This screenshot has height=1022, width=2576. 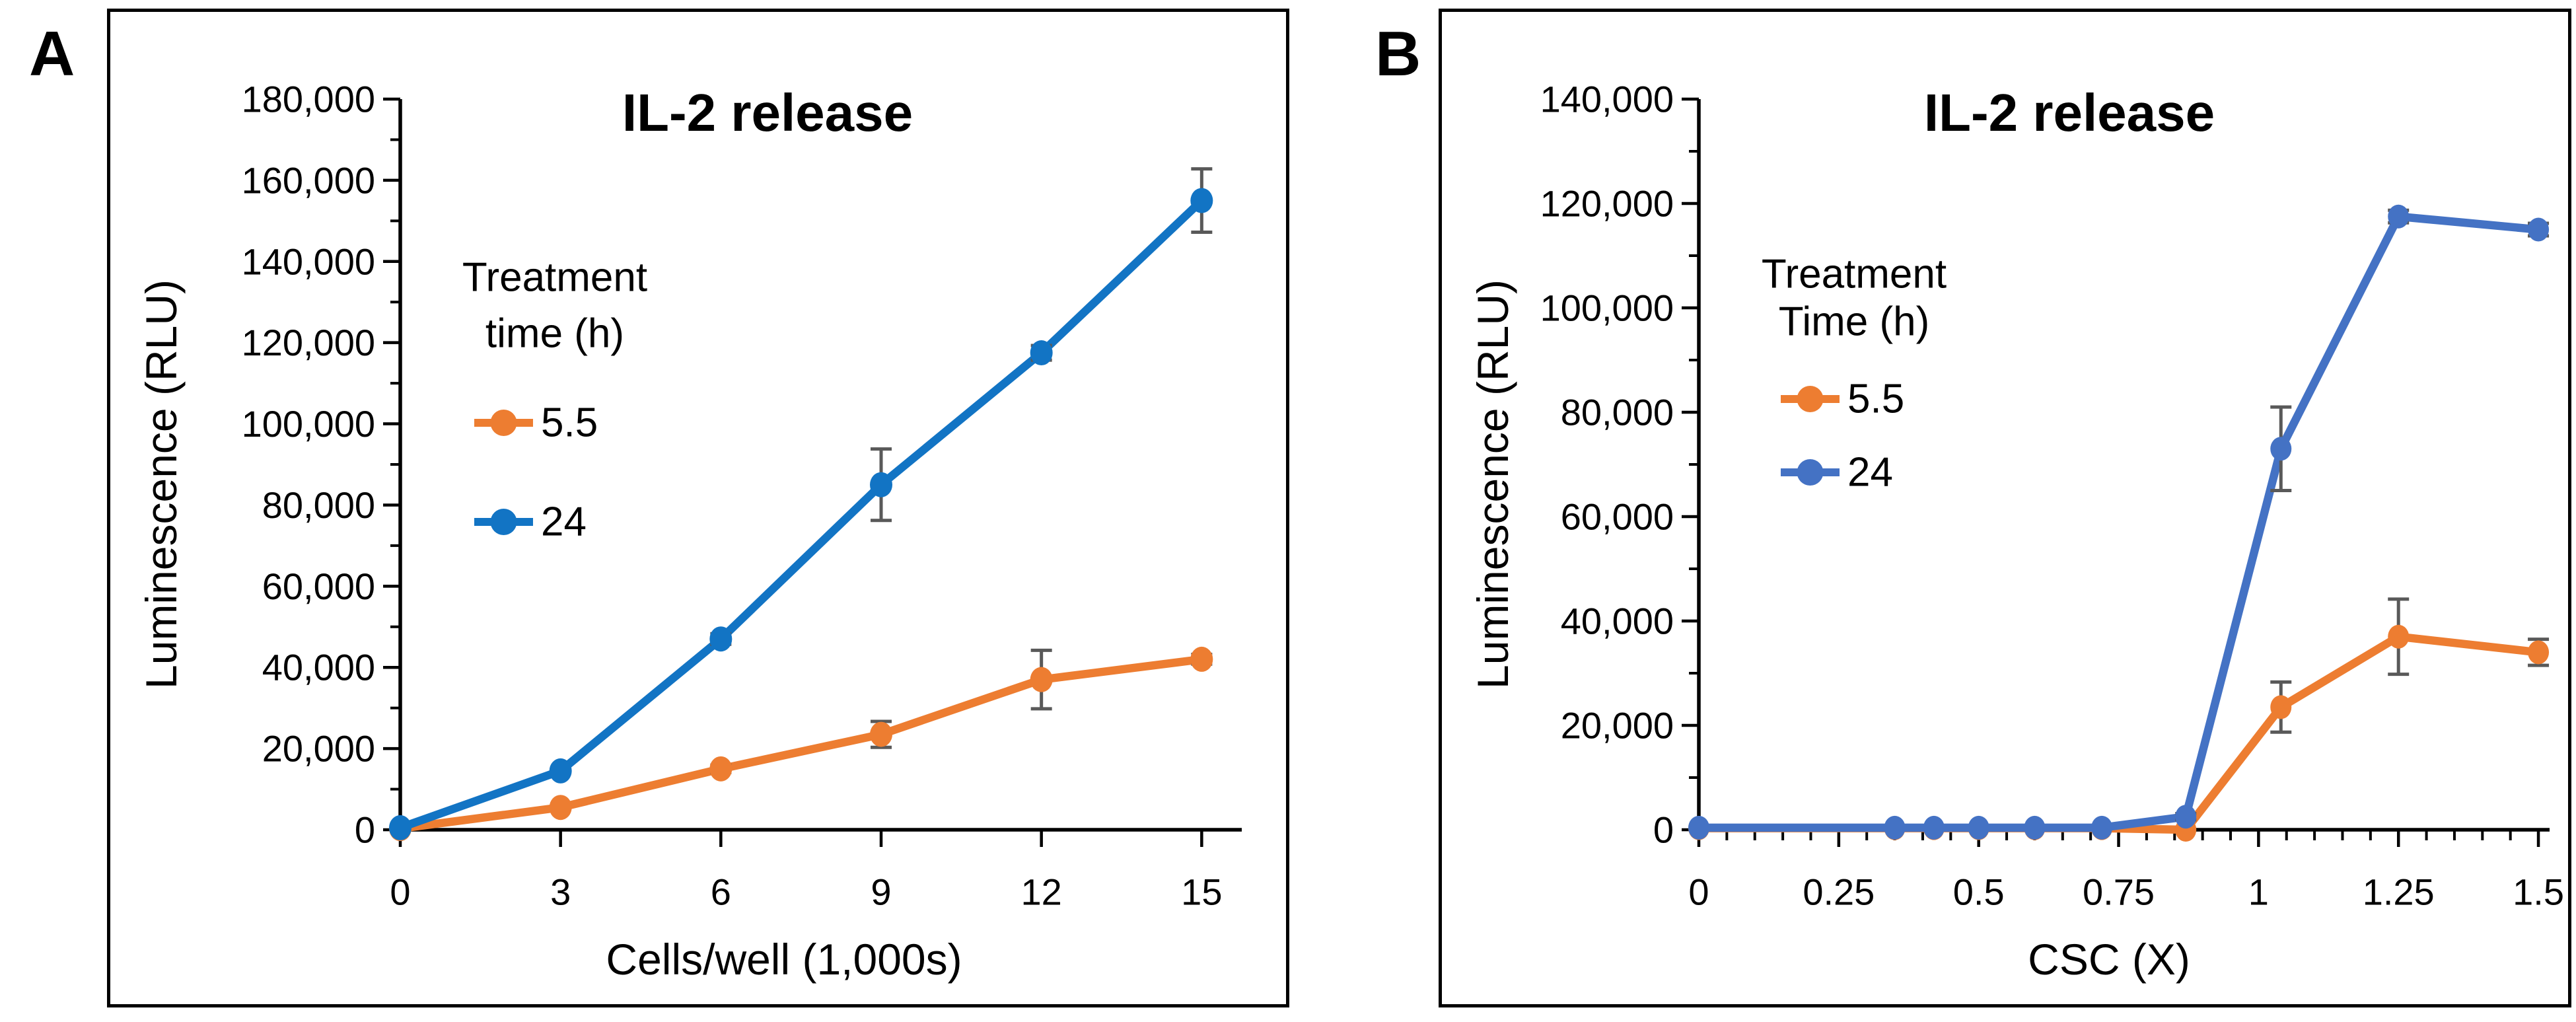 I want to click on x-tick-label: 1, so click(x=2258, y=892).